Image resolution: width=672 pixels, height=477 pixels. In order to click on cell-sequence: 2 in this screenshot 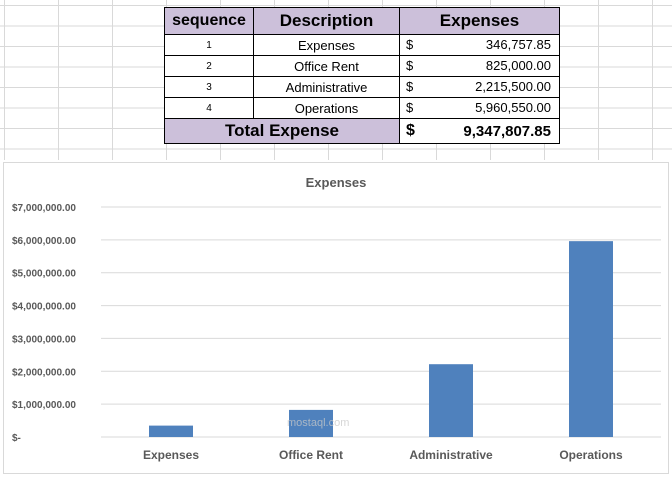, I will do `click(209, 66)`.